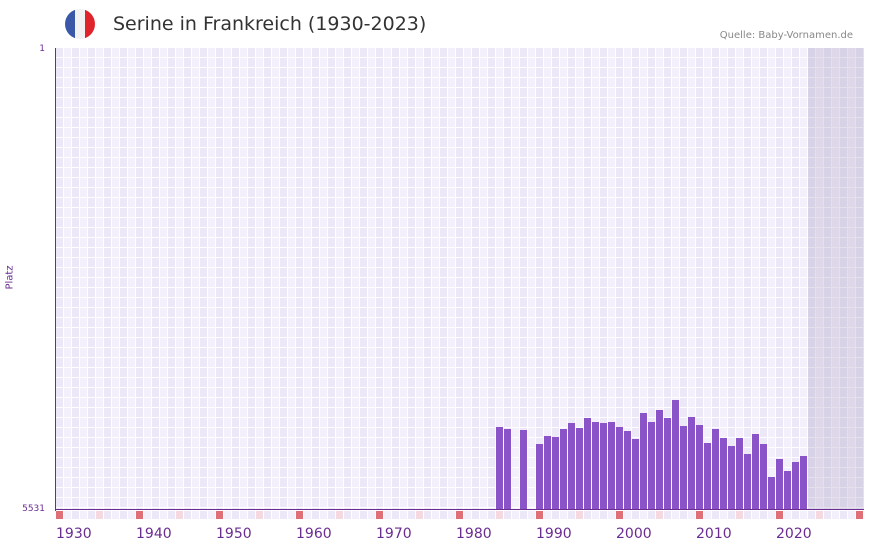  Describe the element at coordinates (499, 468) in the screenshot. I see `bar-1985` at that location.